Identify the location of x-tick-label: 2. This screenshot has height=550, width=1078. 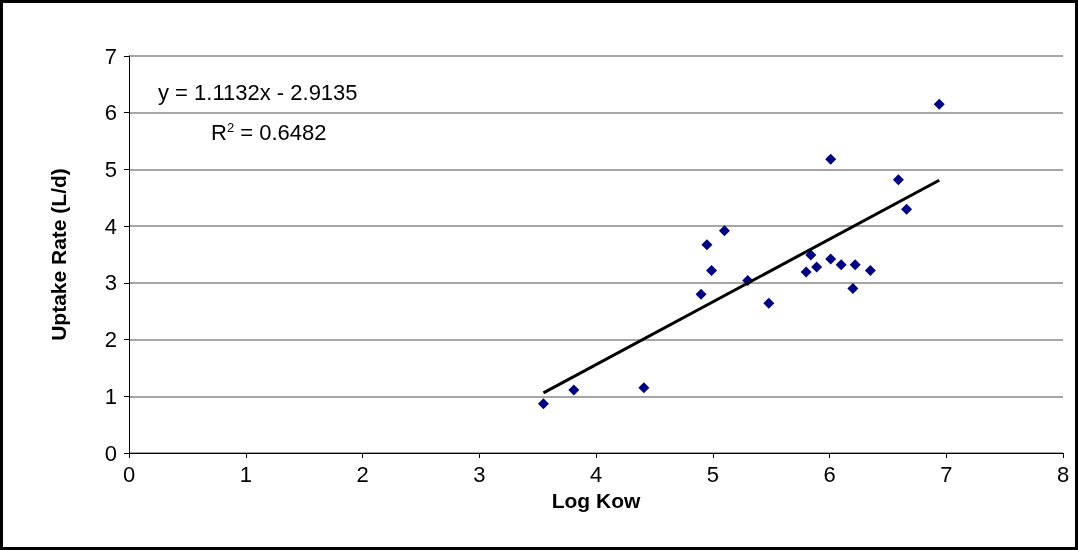
(362, 474).